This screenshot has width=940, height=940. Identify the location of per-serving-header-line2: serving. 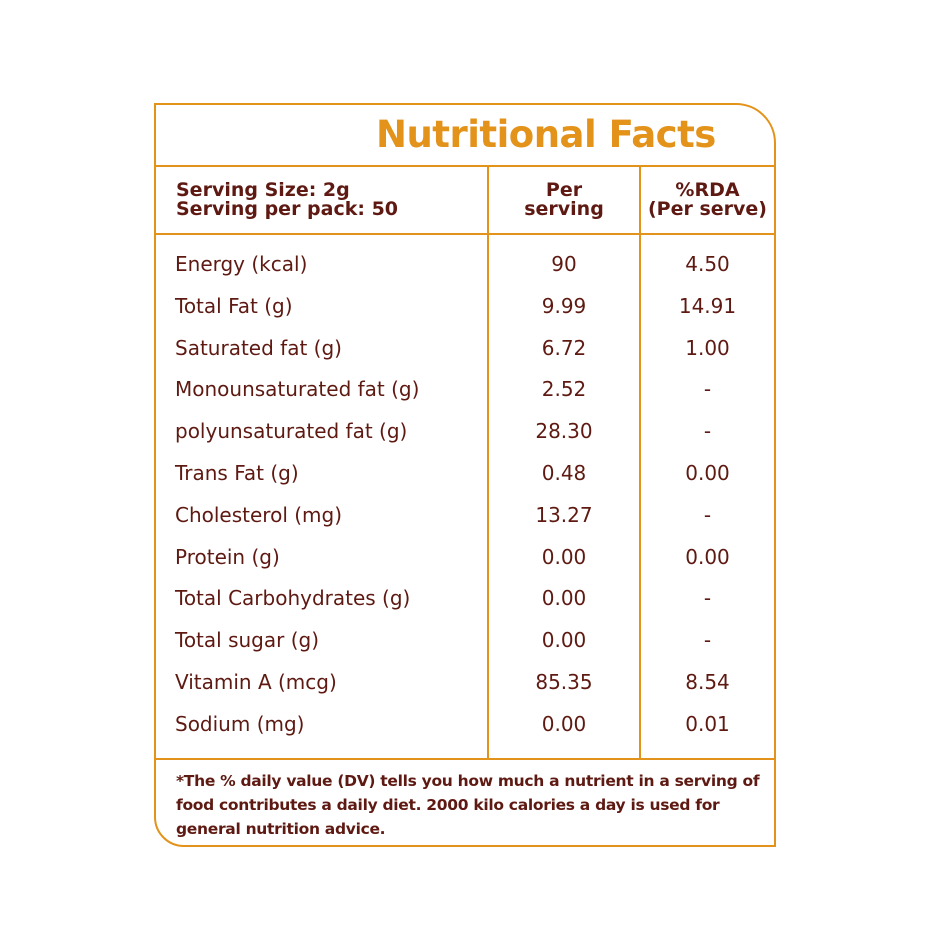
(564, 209).